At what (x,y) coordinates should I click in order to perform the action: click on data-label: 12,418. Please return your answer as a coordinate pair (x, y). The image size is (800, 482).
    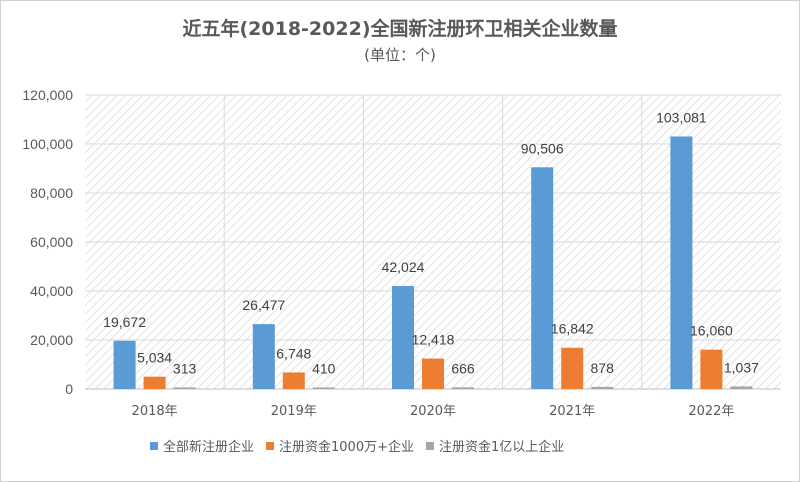
    Looking at the image, I should click on (433, 340).